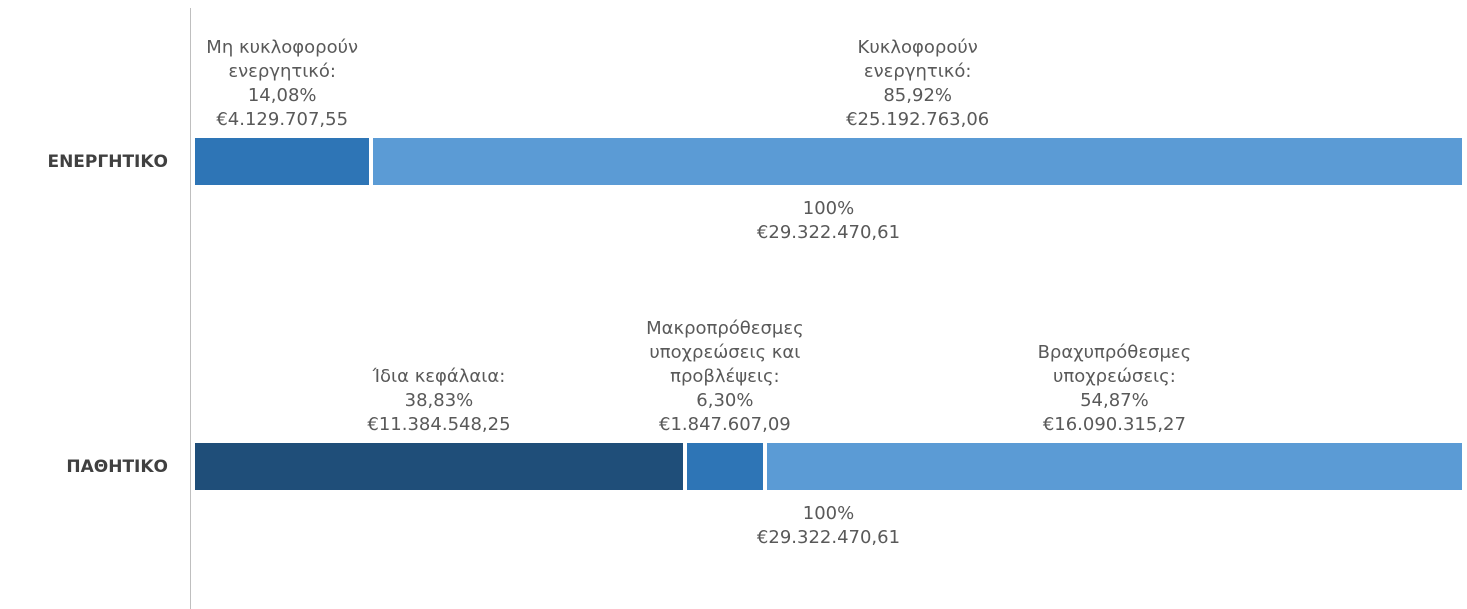 The image size is (1467, 609). What do you see at coordinates (439, 424) in the screenshot?
I see `segment-amount: €11.384.548,25` at bounding box center [439, 424].